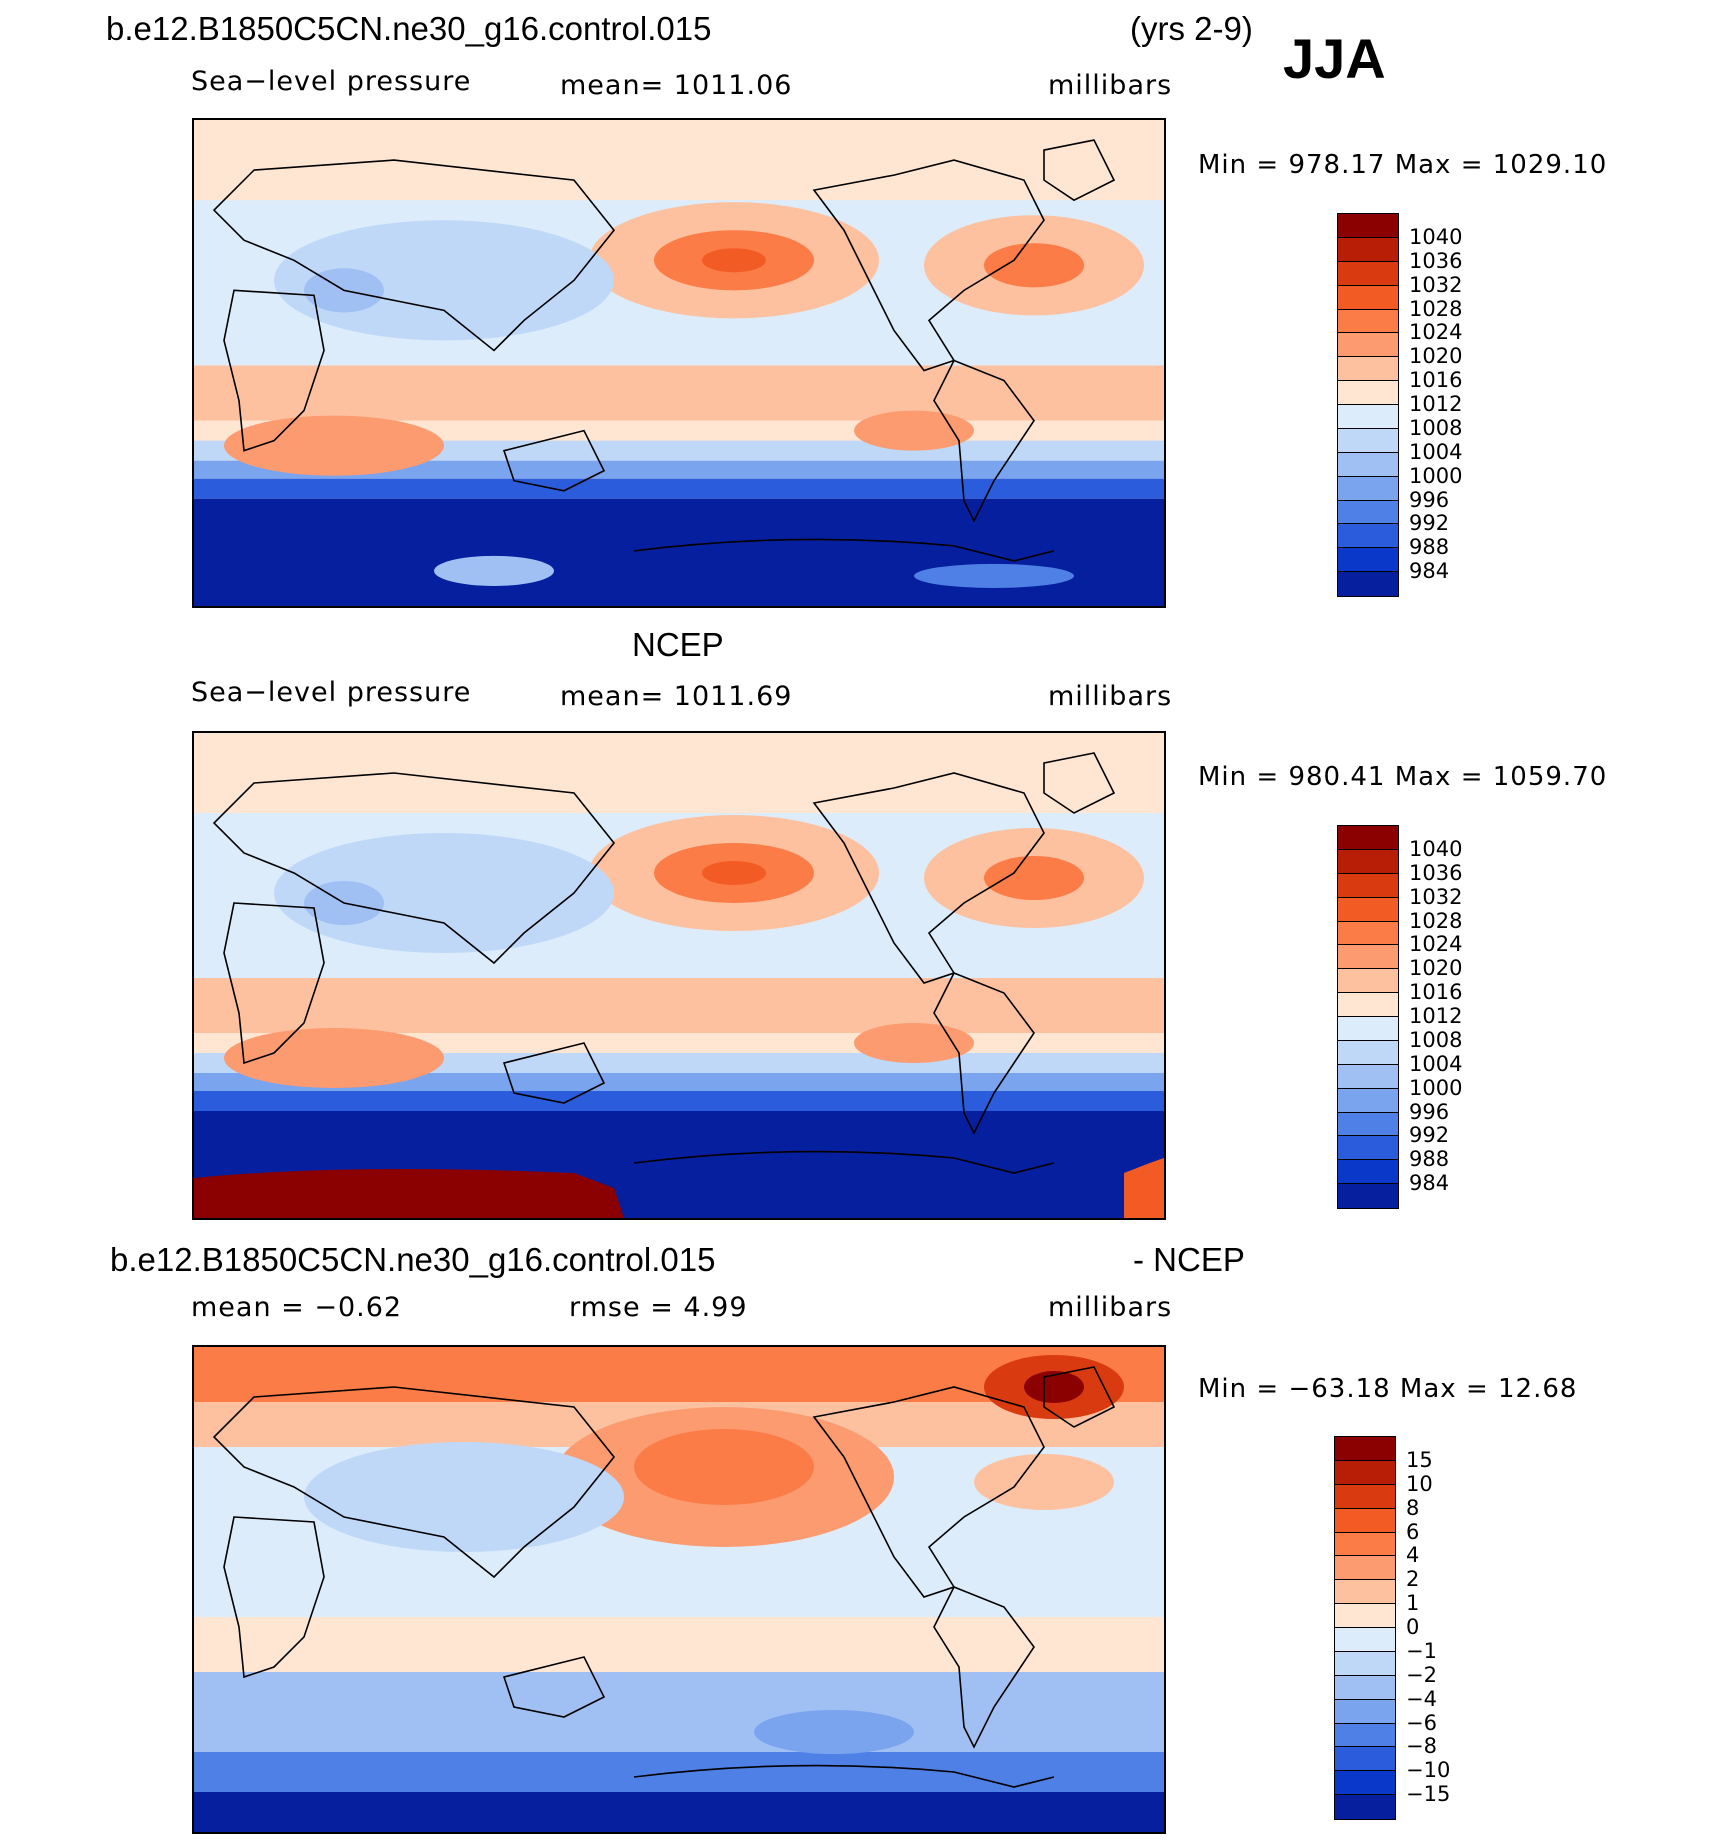 The width and height of the screenshot is (1710, 1841). I want to click on panel2-units: millibars, so click(1110, 696).